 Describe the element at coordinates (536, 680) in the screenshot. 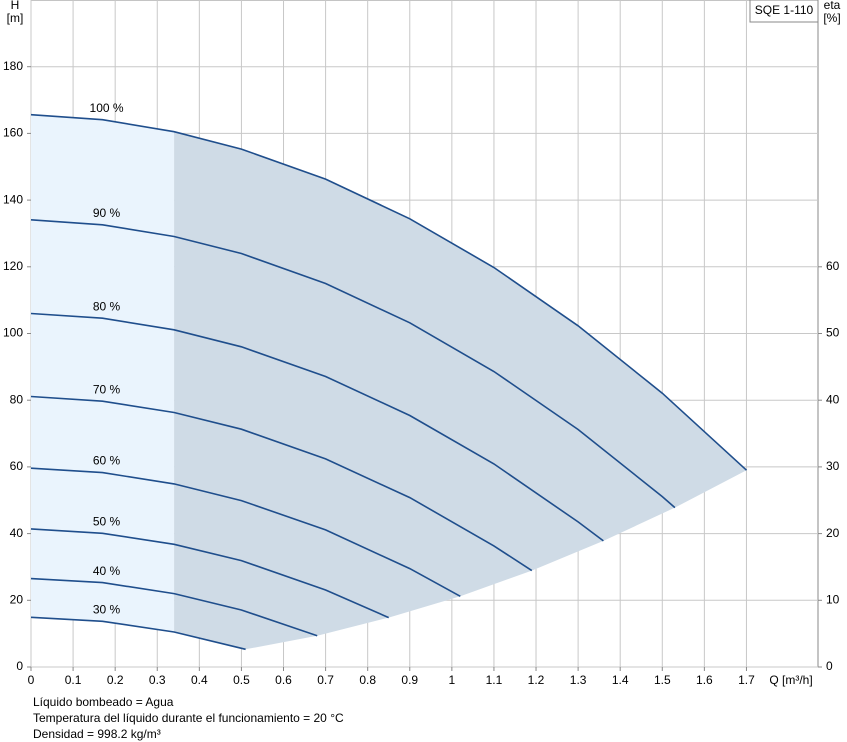

I see `x-tick-label: 1.2` at that location.